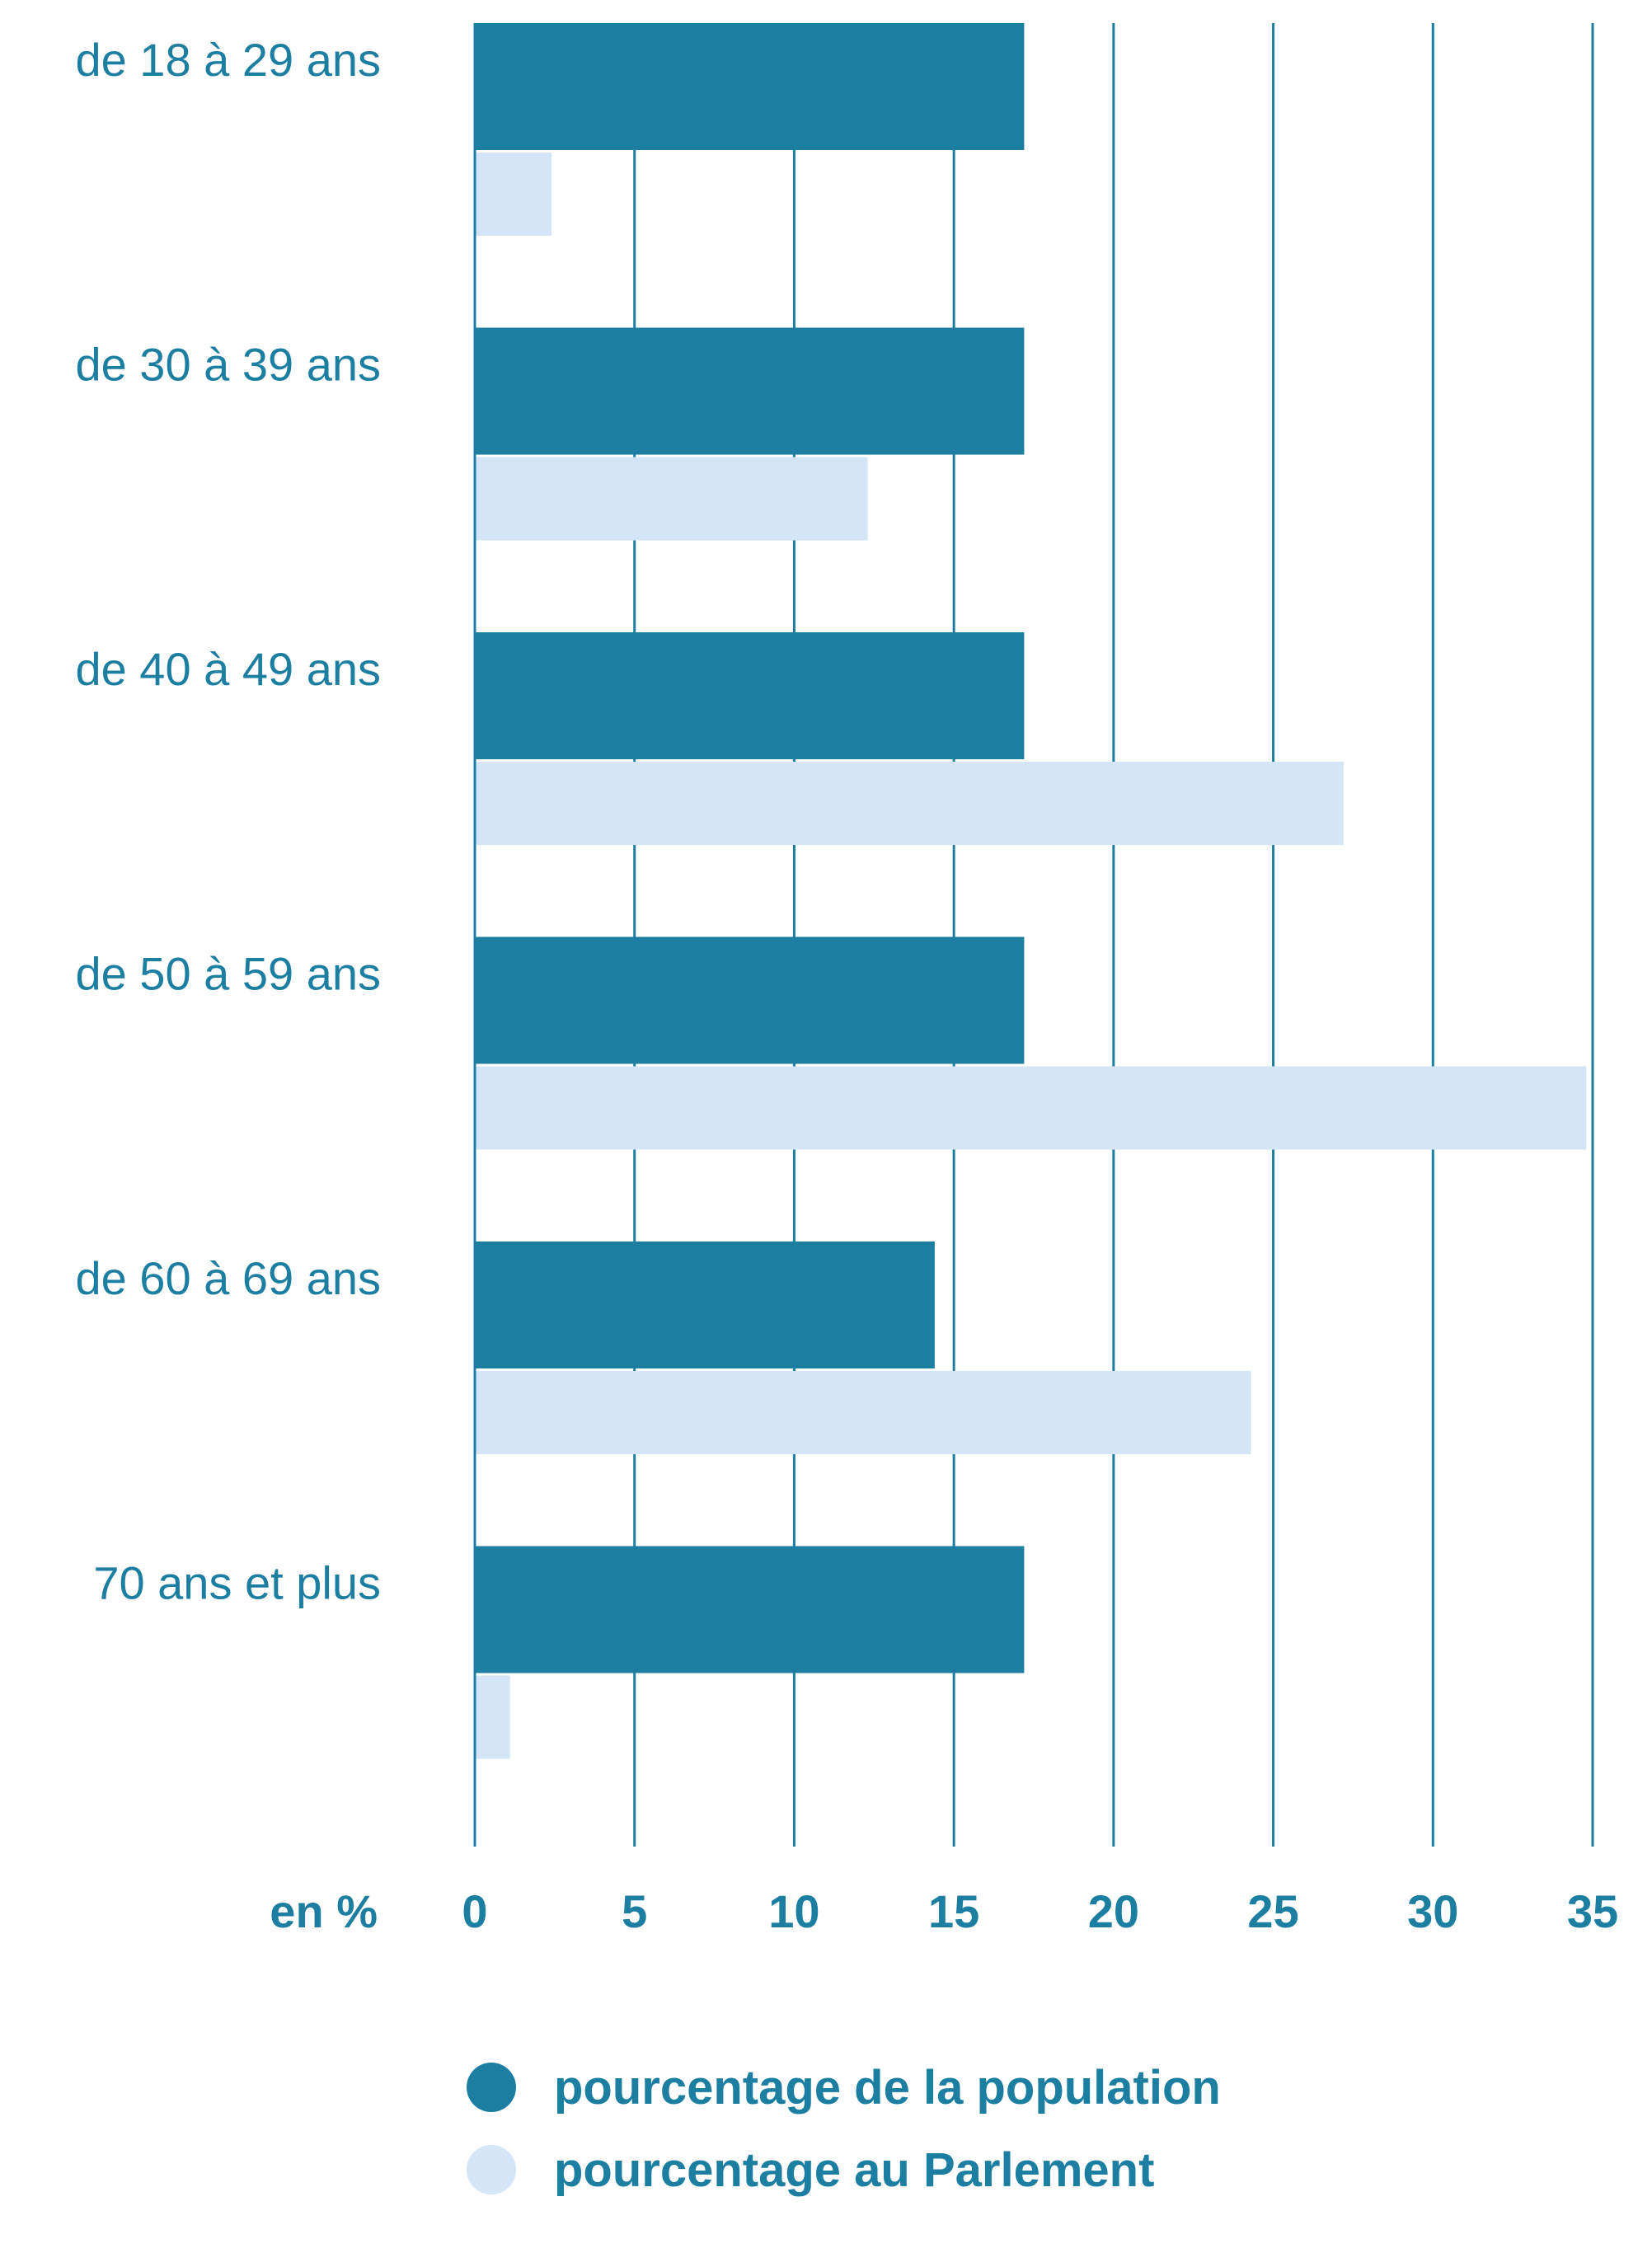 Image resolution: width=1652 pixels, height=2253 pixels. I want to click on x-axis-label: en %, so click(324, 1911).